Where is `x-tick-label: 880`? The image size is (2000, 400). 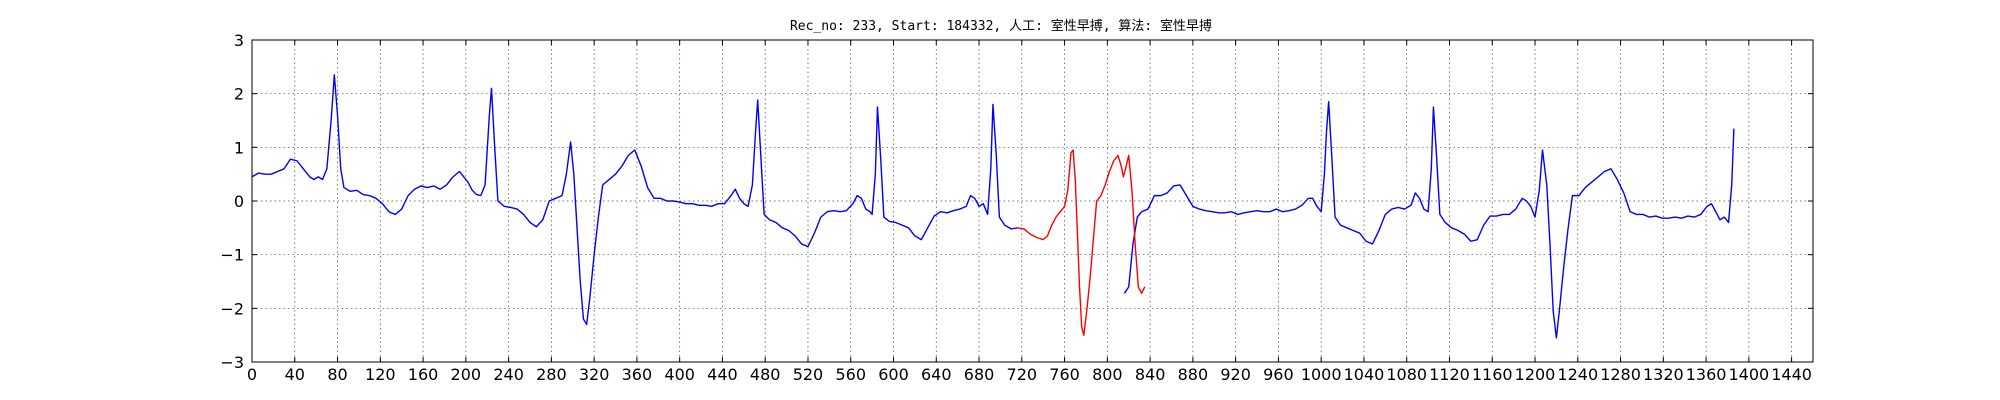
x-tick-label: 880 is located at coordinates (1193, 374).